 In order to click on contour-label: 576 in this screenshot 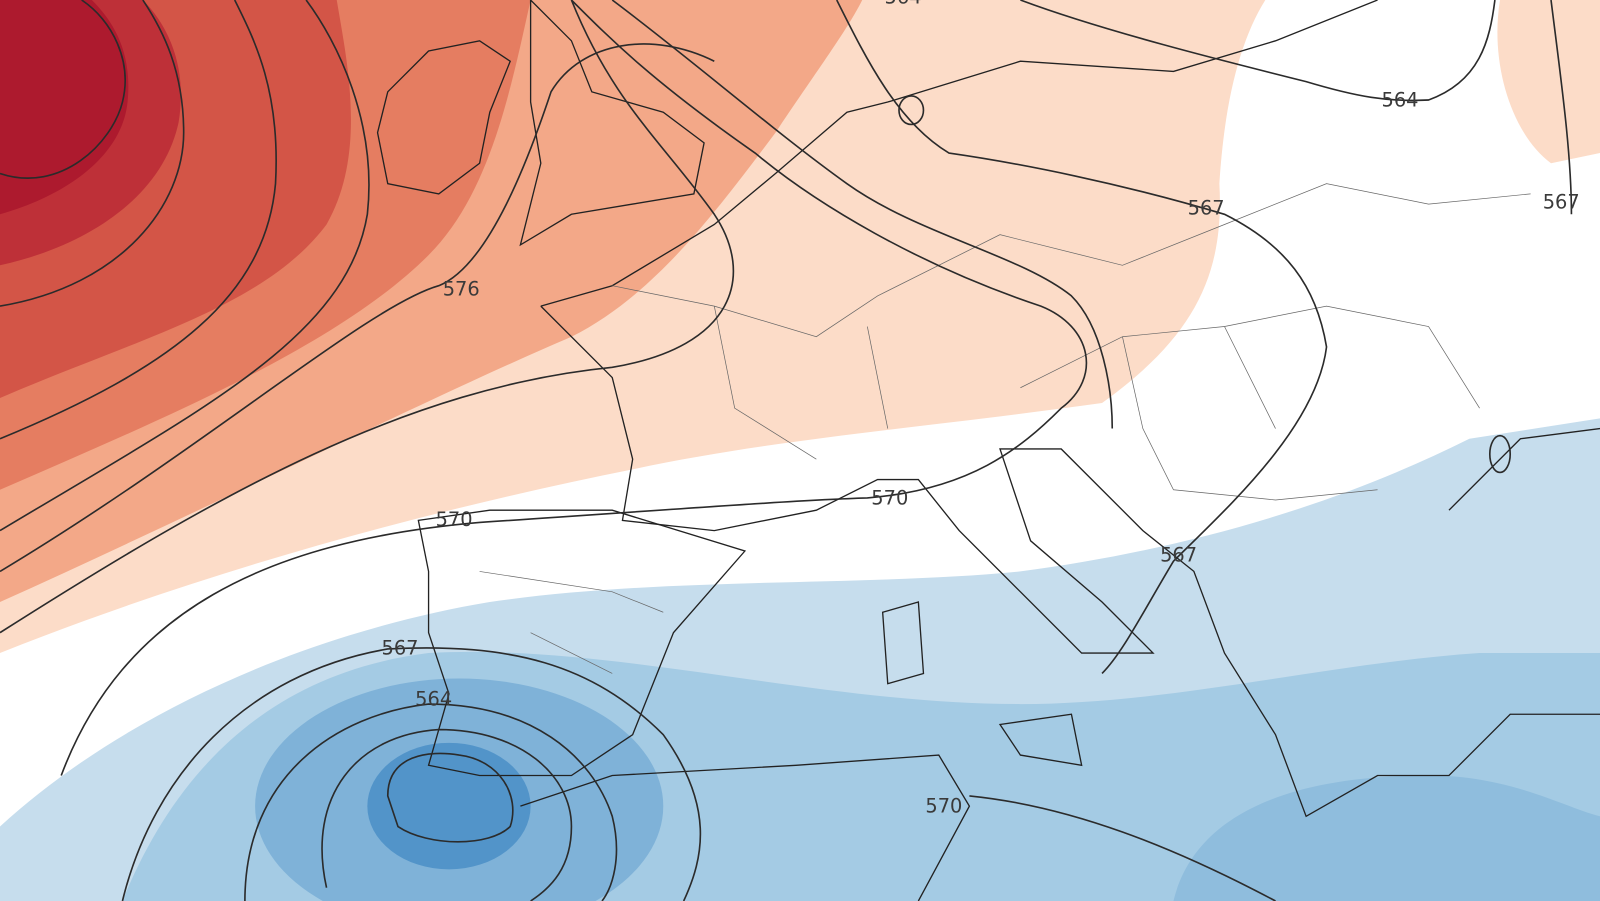, I will do `click(461, 288)`.